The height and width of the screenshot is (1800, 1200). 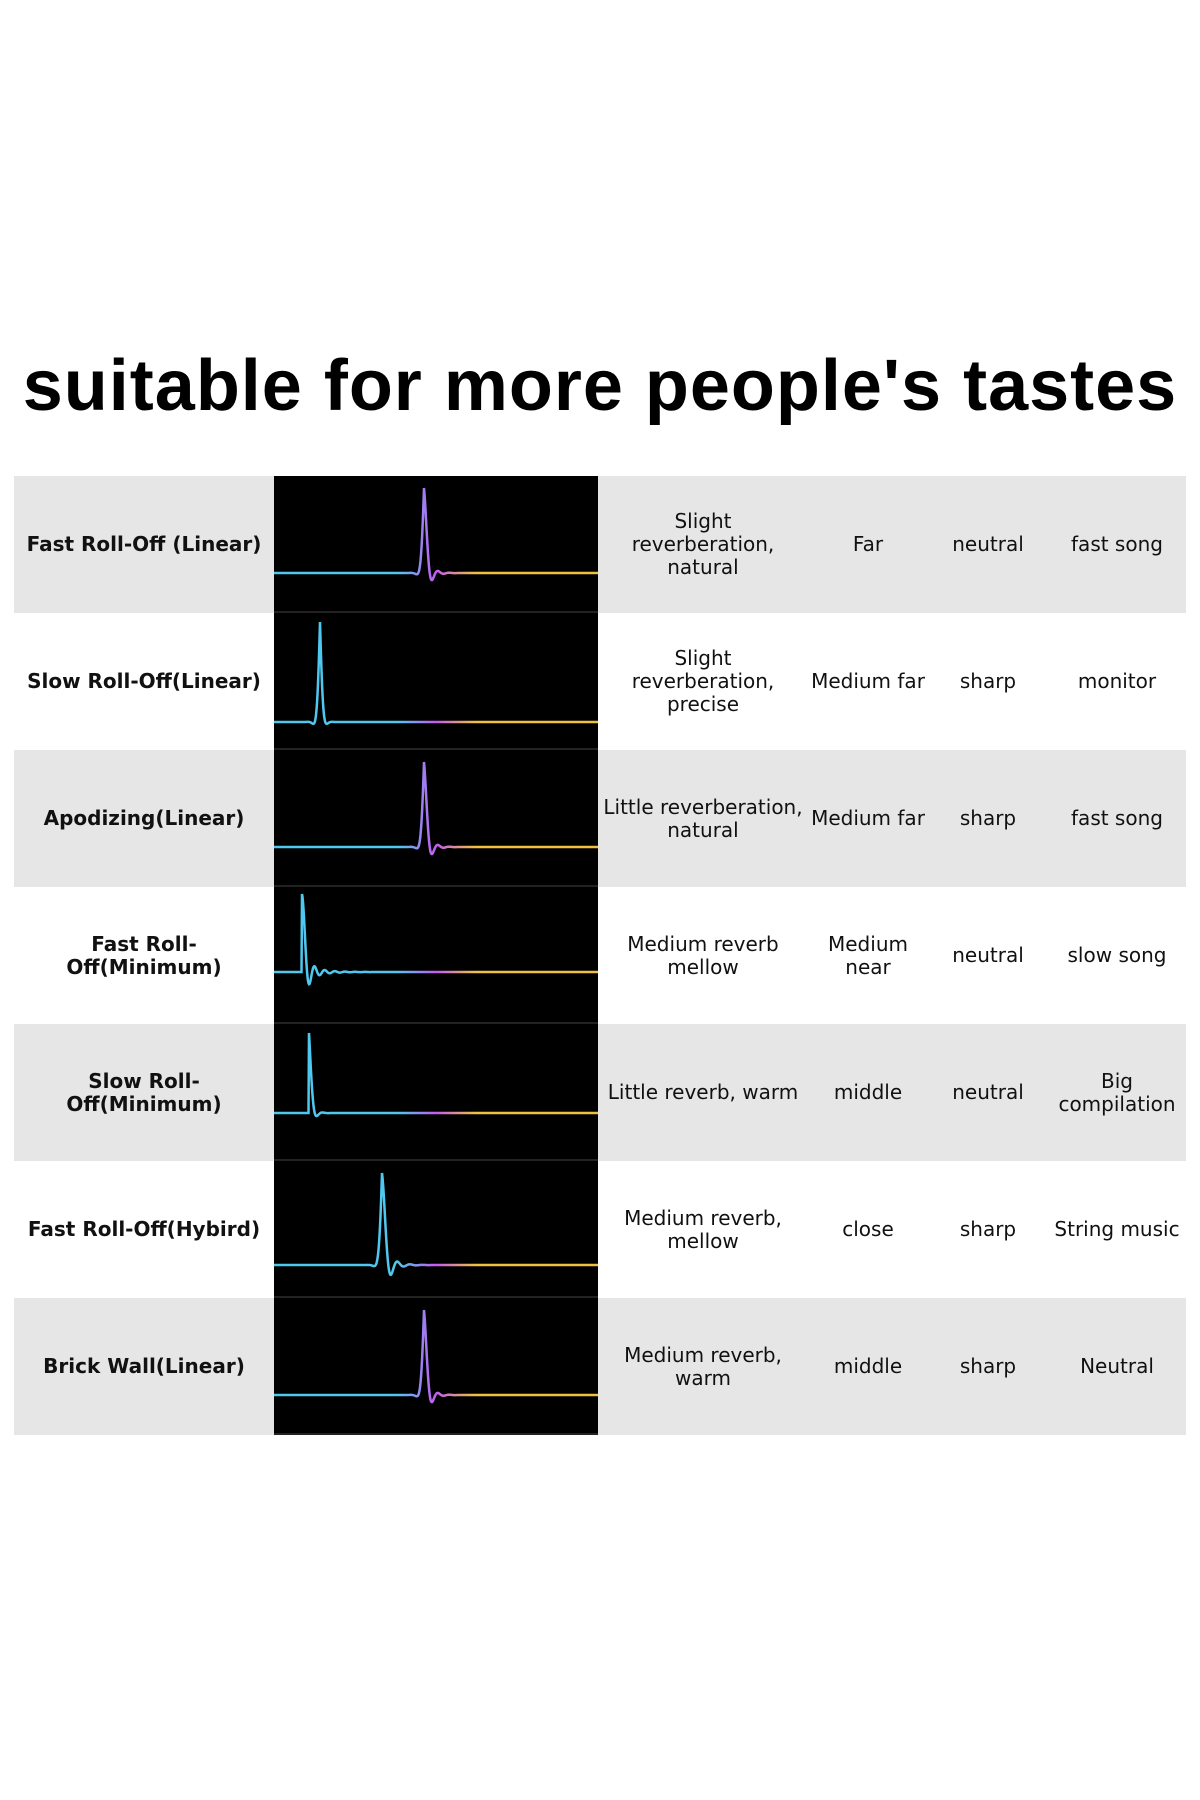 What do you see at coordinates (1117, 955) in the screenshot?
I see `recommended-use: slow song` at bounding box center [1117, 955].